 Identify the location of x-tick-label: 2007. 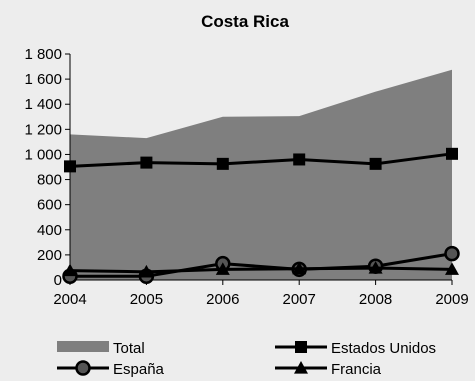
(299, 299).